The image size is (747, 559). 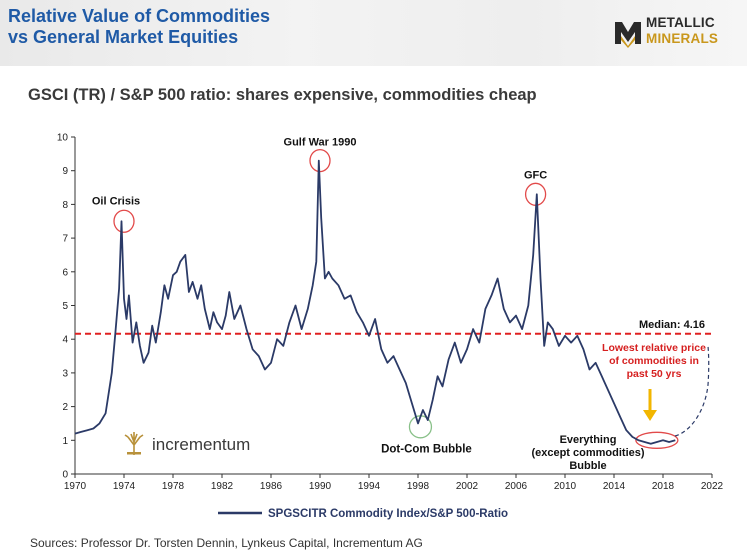 I want to click on chart-legend: SPGSCITR Commodity Index/S&P 500-Ratio, so click(x=363, y=514).